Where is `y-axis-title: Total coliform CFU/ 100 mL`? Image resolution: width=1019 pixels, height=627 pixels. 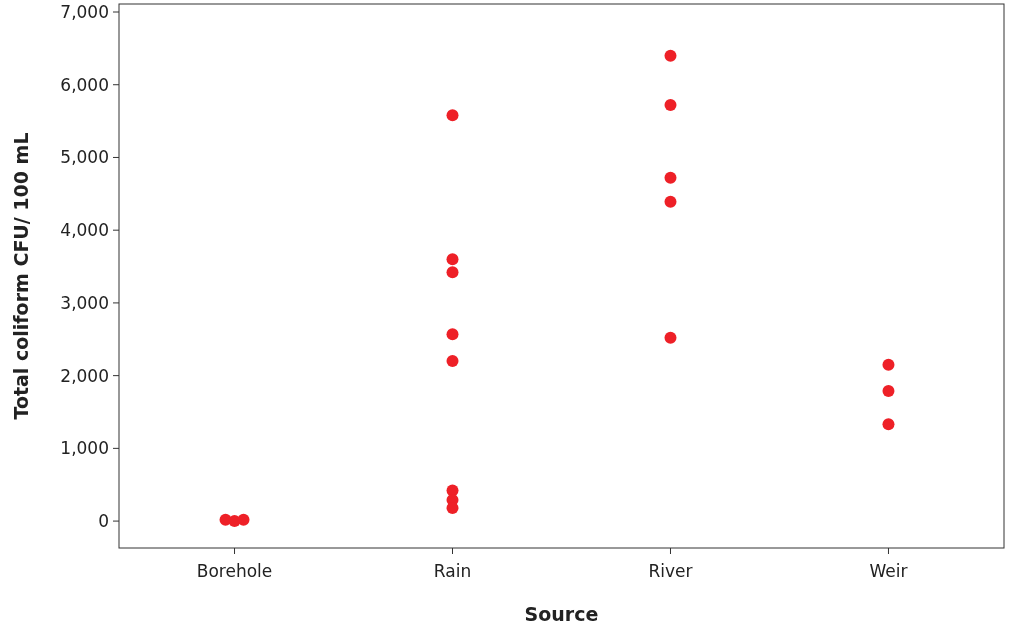
y-axis-title: Total coliform CFU/ 100 mL is located at coordinates (21, 276).